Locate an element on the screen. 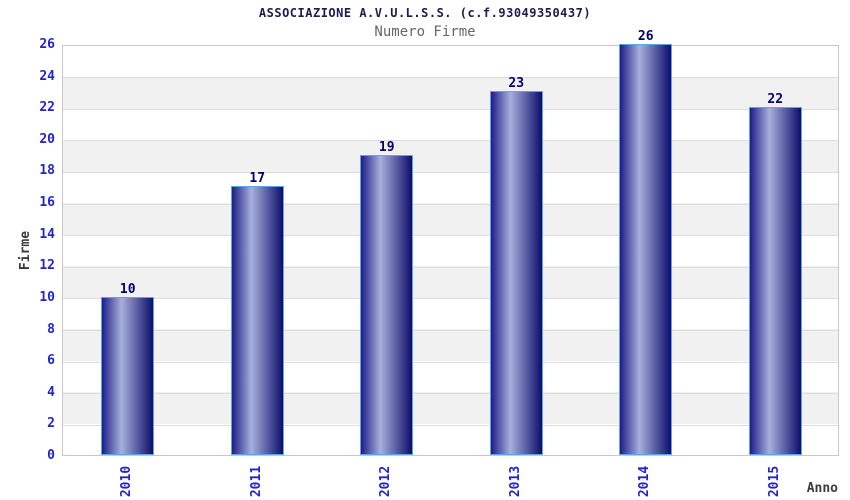 The width and height of the screenshot is (850, 500). bar-2014 is located at coordinates (645, 249).